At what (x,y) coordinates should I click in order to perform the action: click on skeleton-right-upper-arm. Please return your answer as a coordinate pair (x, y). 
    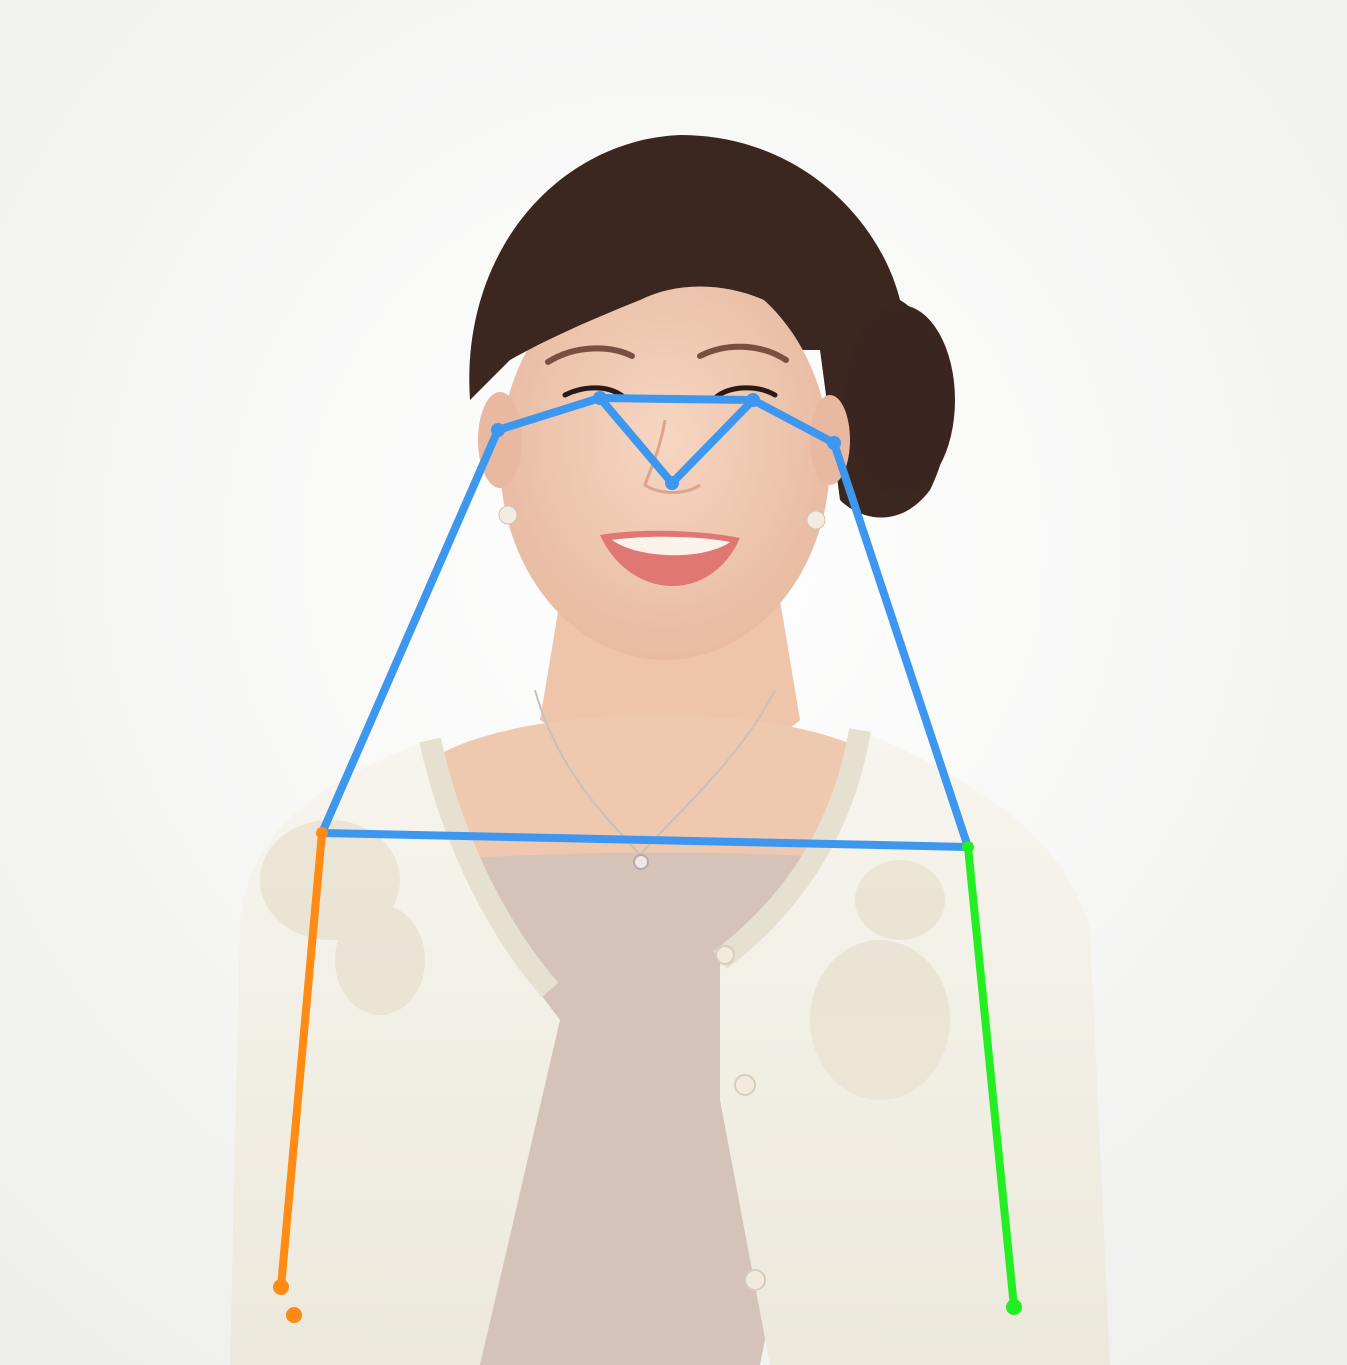
    Looking at the image, I should click on (301, 1060).